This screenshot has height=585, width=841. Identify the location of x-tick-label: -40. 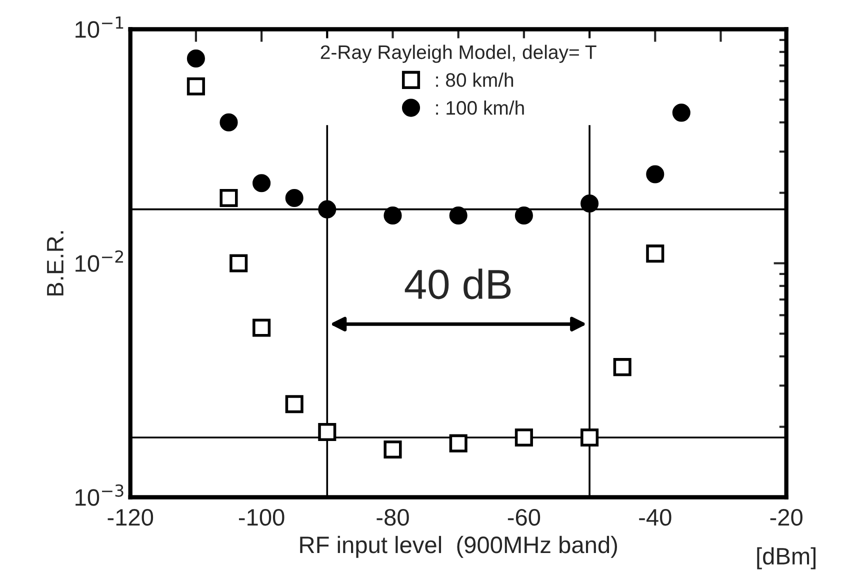
(655, 517).